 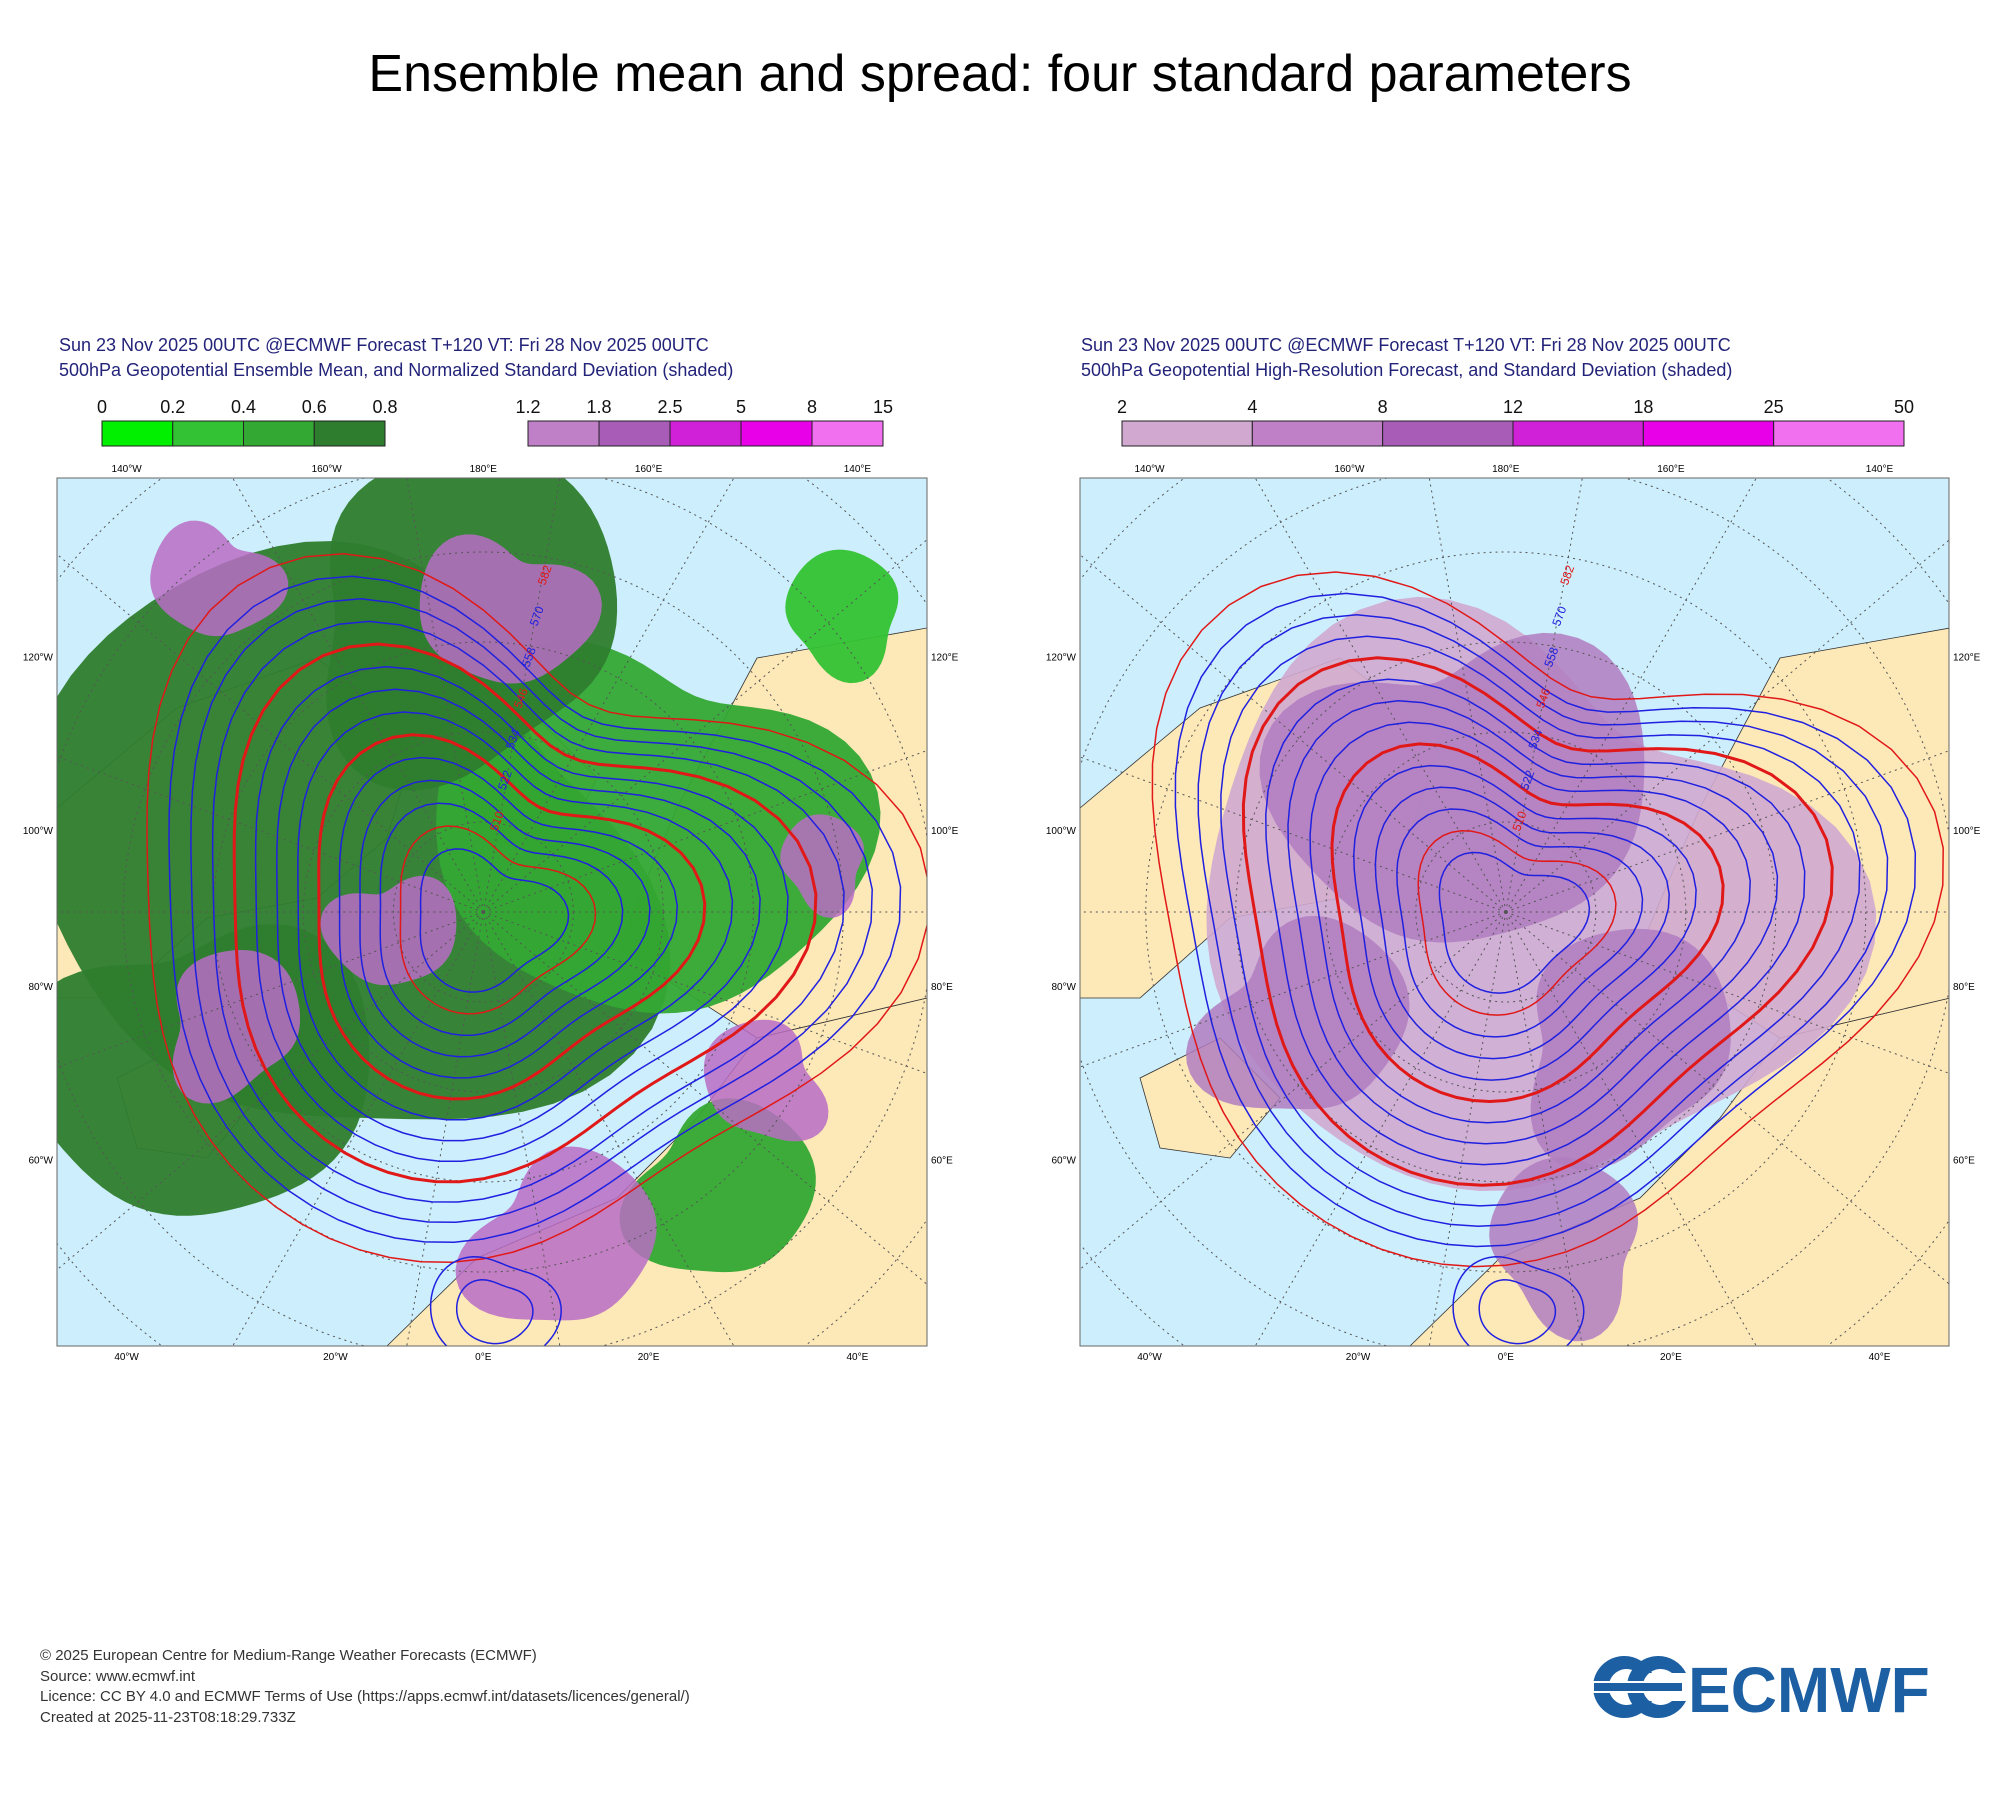 I want to click on lon-label: 20°E, so click(x=1671, y=1357).